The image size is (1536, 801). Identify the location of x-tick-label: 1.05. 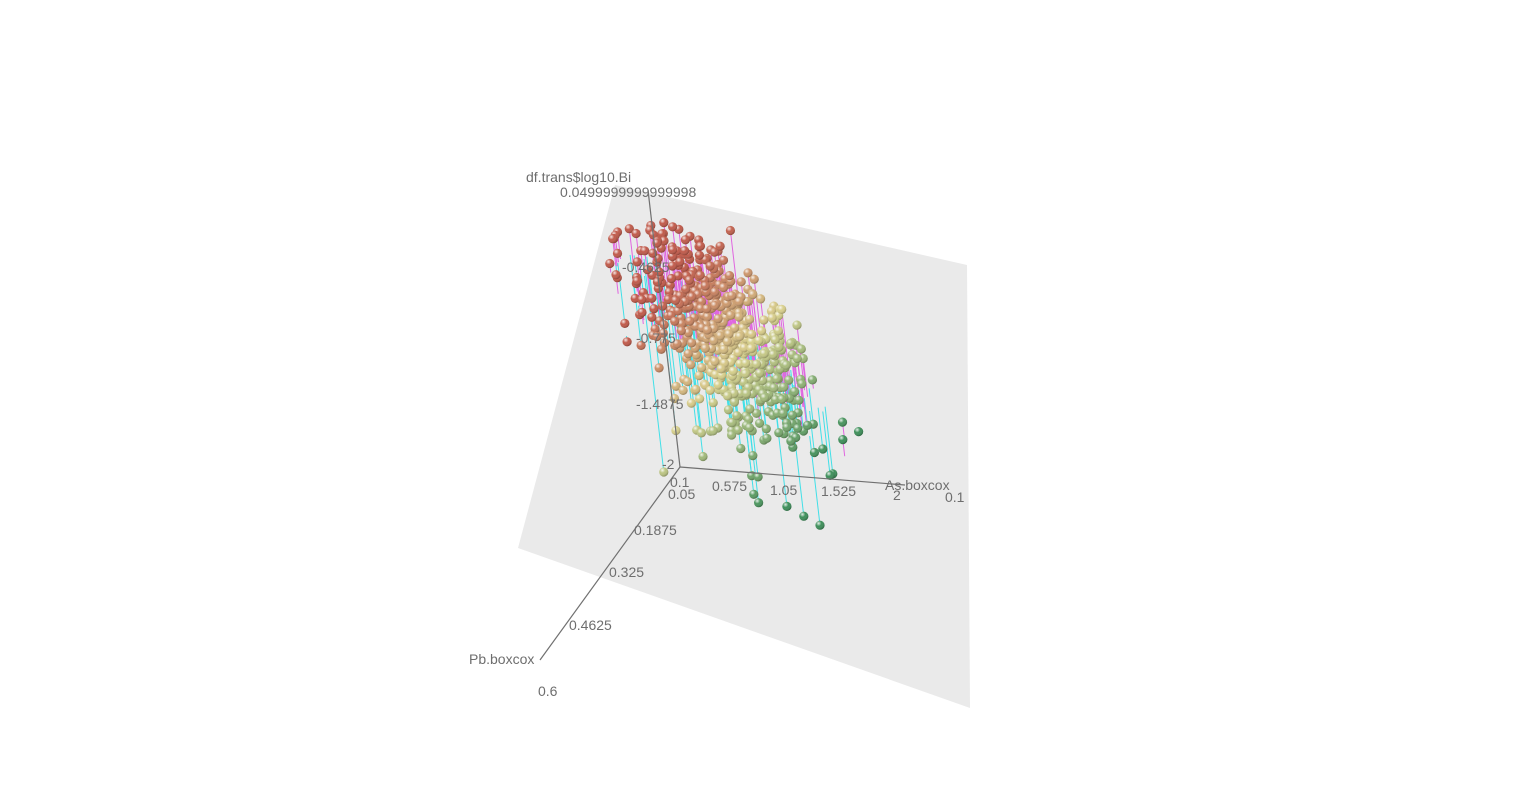
(783, 490).